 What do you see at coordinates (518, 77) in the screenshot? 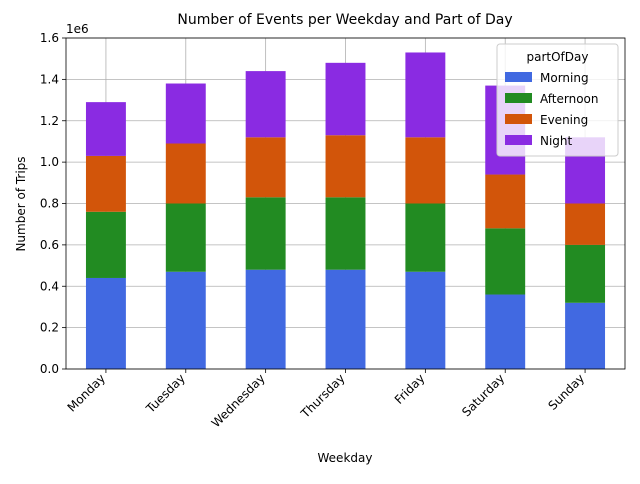
I see `legend-swatch-morning` at bounding box center [518, 77].